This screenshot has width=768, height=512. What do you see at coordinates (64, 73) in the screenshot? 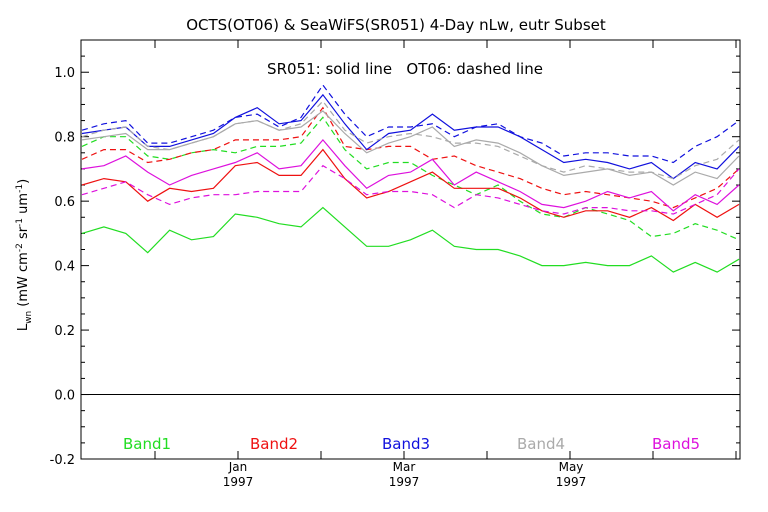
I see `y-tick-label: 1.0` at bounding box center [64, 73].